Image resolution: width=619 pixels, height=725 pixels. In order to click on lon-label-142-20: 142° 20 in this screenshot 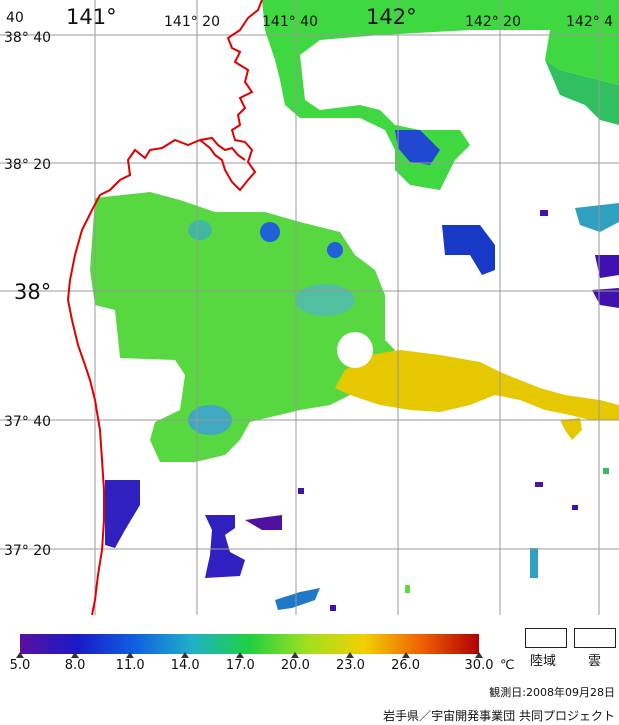, I will do `click(493, 22)`.